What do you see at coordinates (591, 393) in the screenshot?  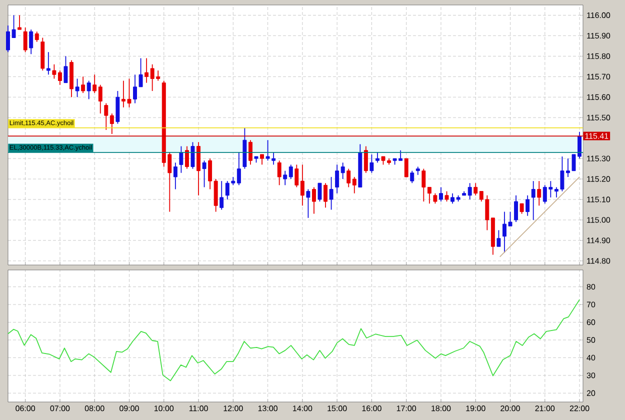 I see `y-tick-label: 20` at bounding box center [591, 393].